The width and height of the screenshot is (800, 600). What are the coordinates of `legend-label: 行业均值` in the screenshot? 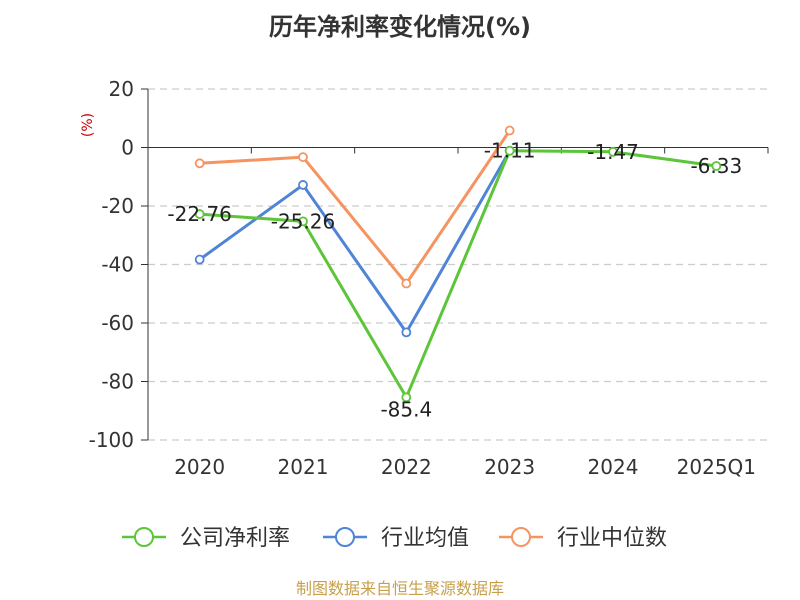 It's located at (425, 538).